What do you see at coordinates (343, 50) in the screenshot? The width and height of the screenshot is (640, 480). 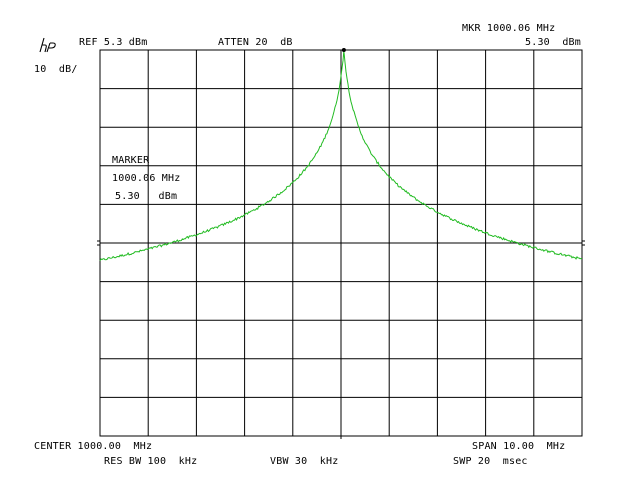 I see `peak-marker` at bounding box center [343, 50].